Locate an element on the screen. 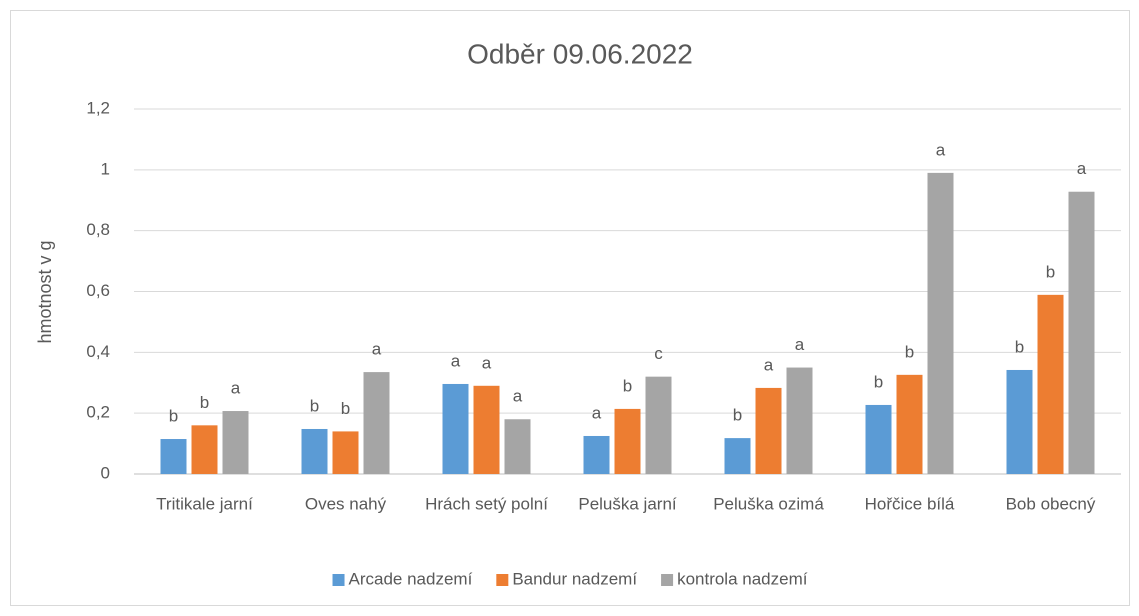  legend-label: Bandur nadzemí is located at coordinates (574, 578).